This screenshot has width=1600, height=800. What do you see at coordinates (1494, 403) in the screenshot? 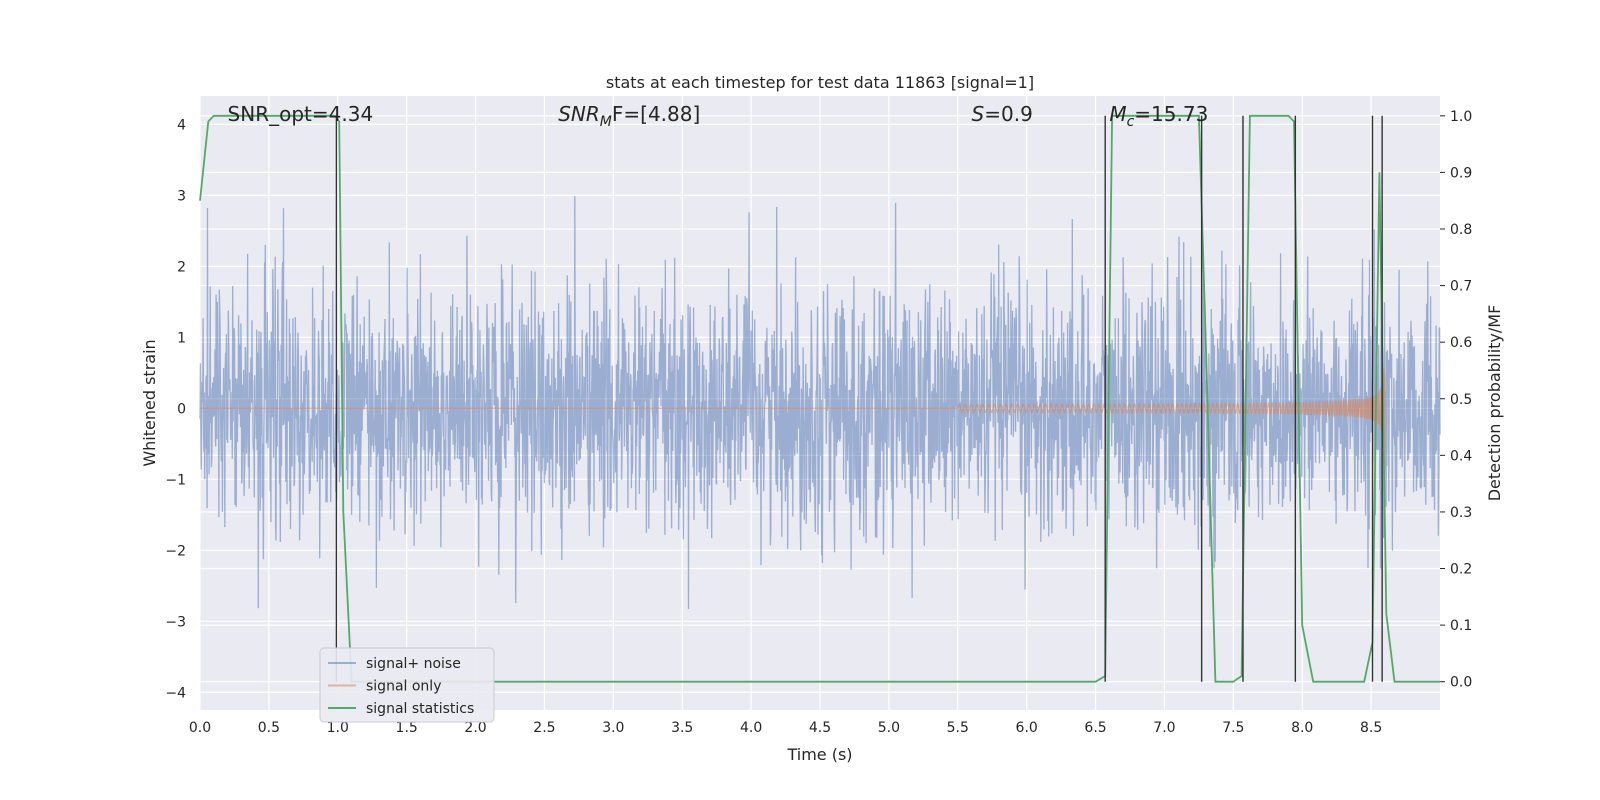
I see `y-axis-label-right: Detection probability/MF` at bounding box center [1494, 403].